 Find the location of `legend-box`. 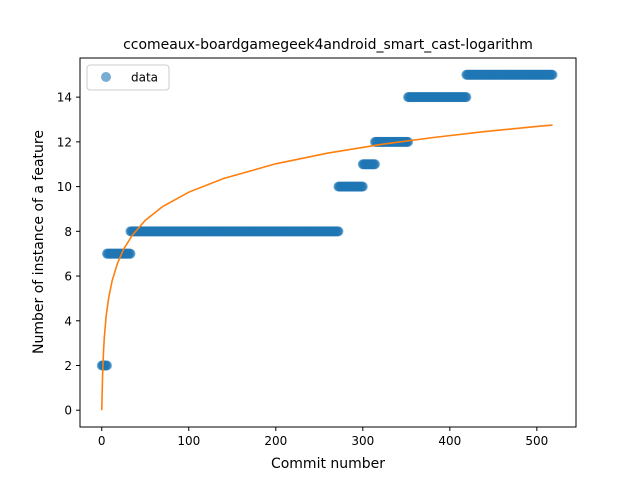

legend-box is located at coordinates (128, 77).